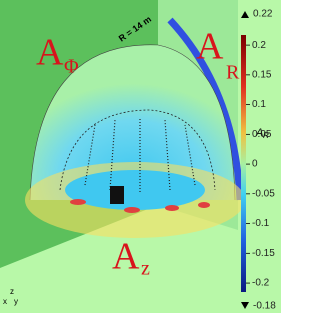 The height and width of the screenshot is (313, 320). I want to click on max-arrow, so click(245, 14).